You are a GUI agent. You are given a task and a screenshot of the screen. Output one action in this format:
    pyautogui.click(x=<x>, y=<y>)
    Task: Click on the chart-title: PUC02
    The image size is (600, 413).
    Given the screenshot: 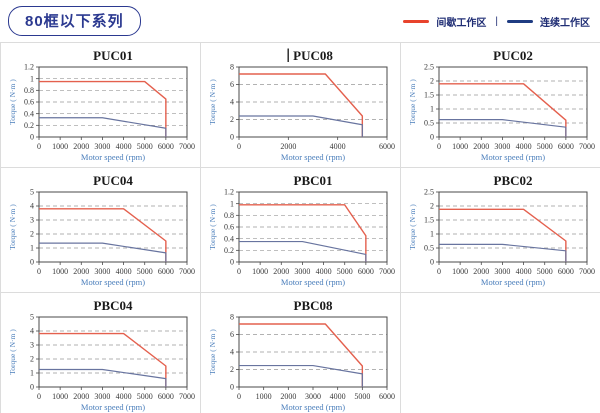 What is the action you would take?
    pyautogui.click(x=513, y=55)
    